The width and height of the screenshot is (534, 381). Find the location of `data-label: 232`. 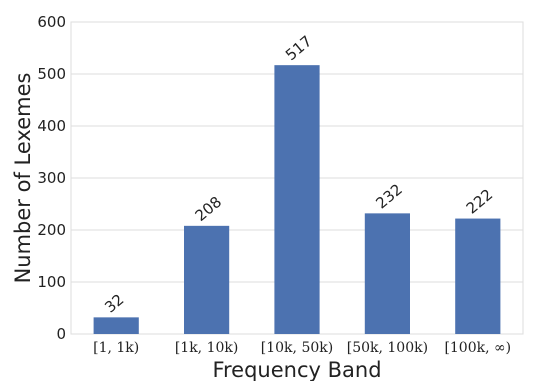

data-label: 232 is located at coordinates (389, 196).